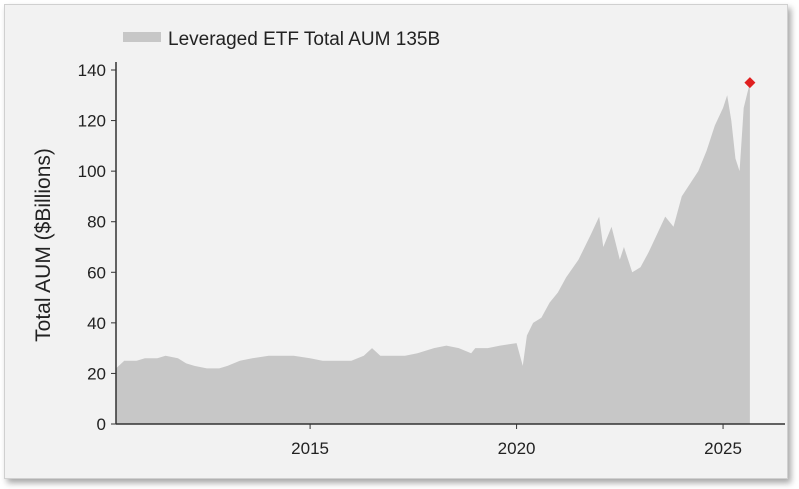 This screenshot has width=799, height=489. Describe the element at coordinates (723, 448) in the screenshot. I see `x-tick-label: 2025` at that location.